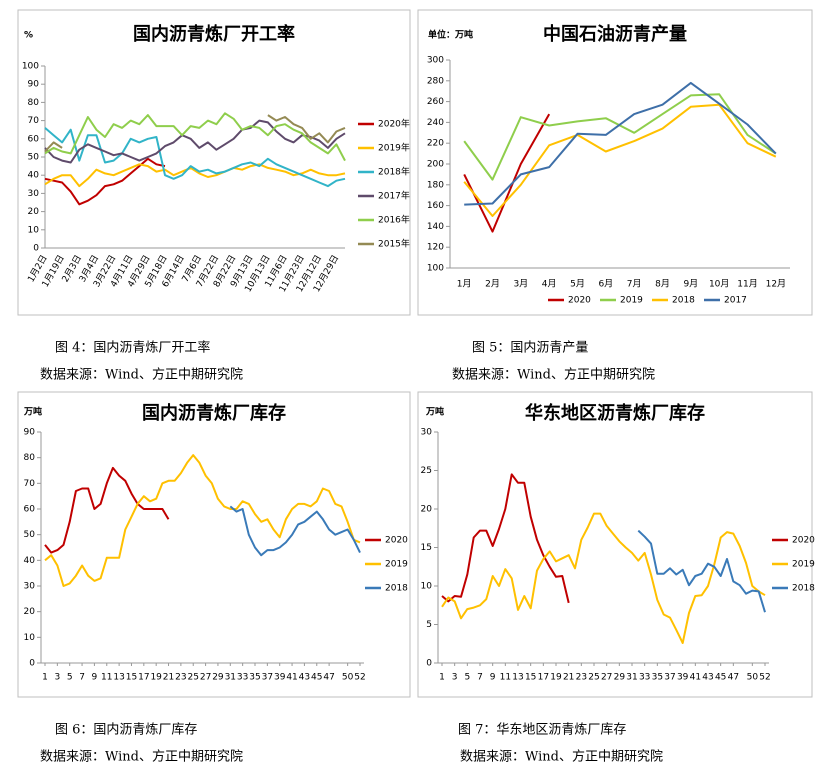  I want to click on x-tick-label: 25, so click(593, 678).